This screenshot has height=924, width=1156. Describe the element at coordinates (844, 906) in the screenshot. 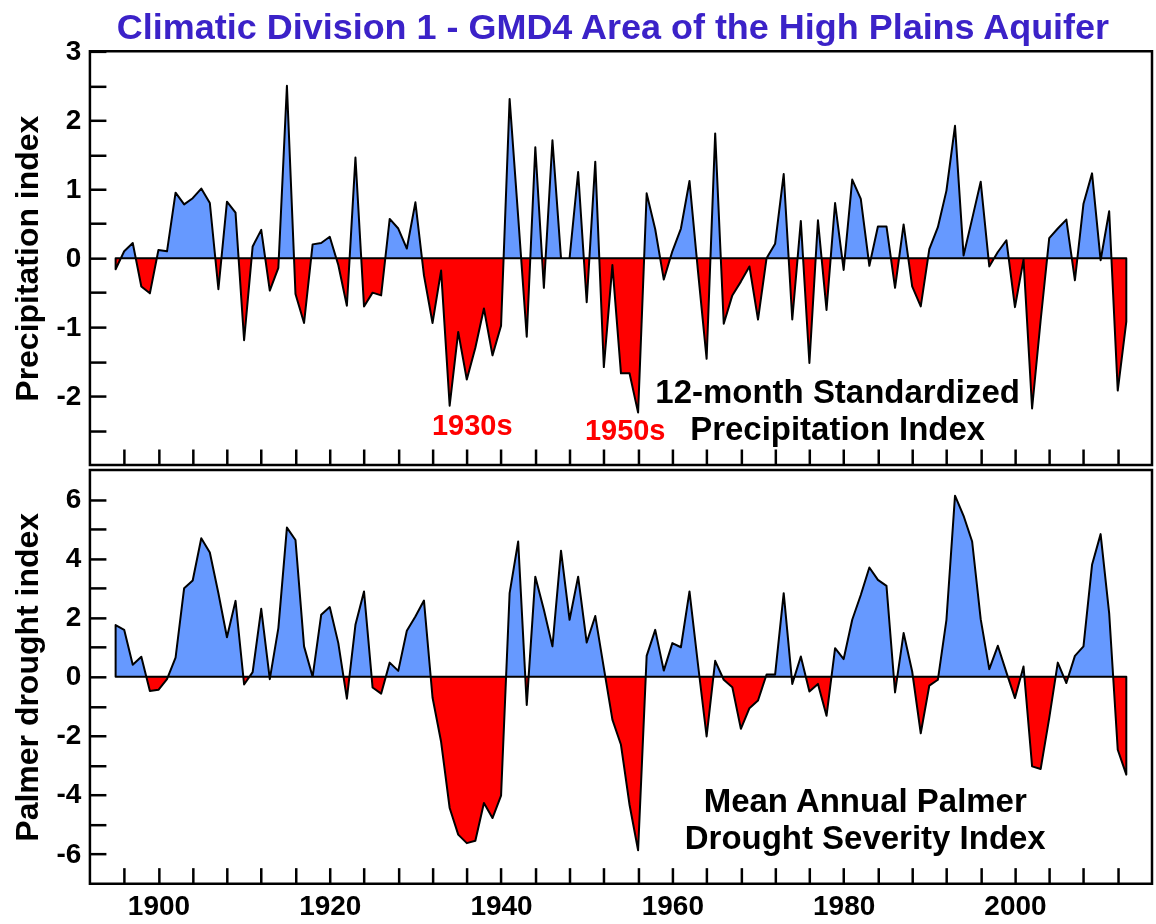

I see `x-tick-label: 1980` at that location.